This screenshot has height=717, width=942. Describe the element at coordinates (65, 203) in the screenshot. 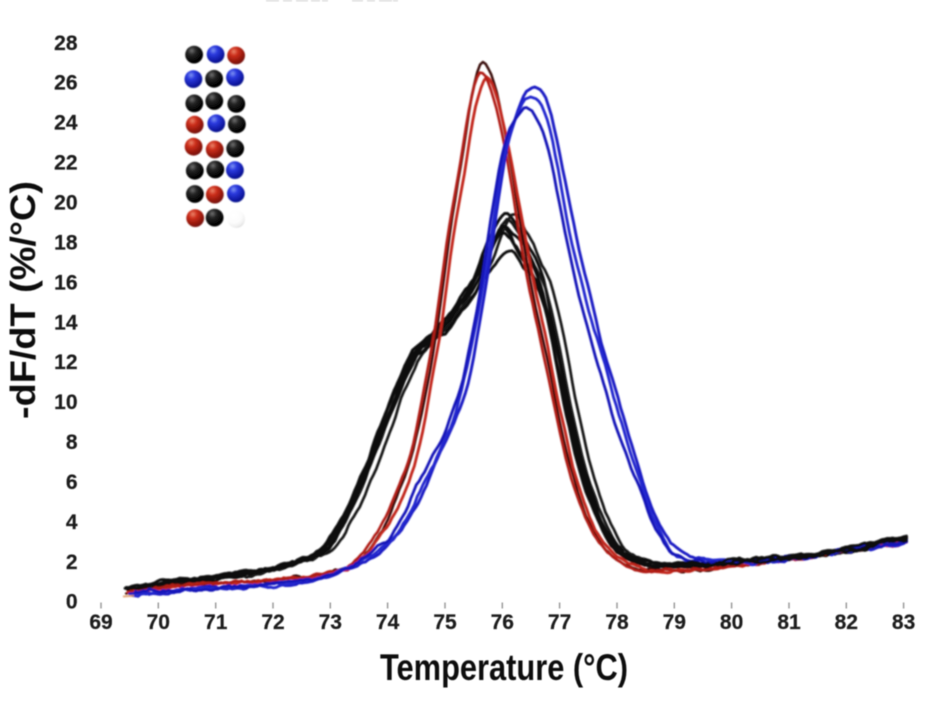

I see `svg-text: 20` at that location.